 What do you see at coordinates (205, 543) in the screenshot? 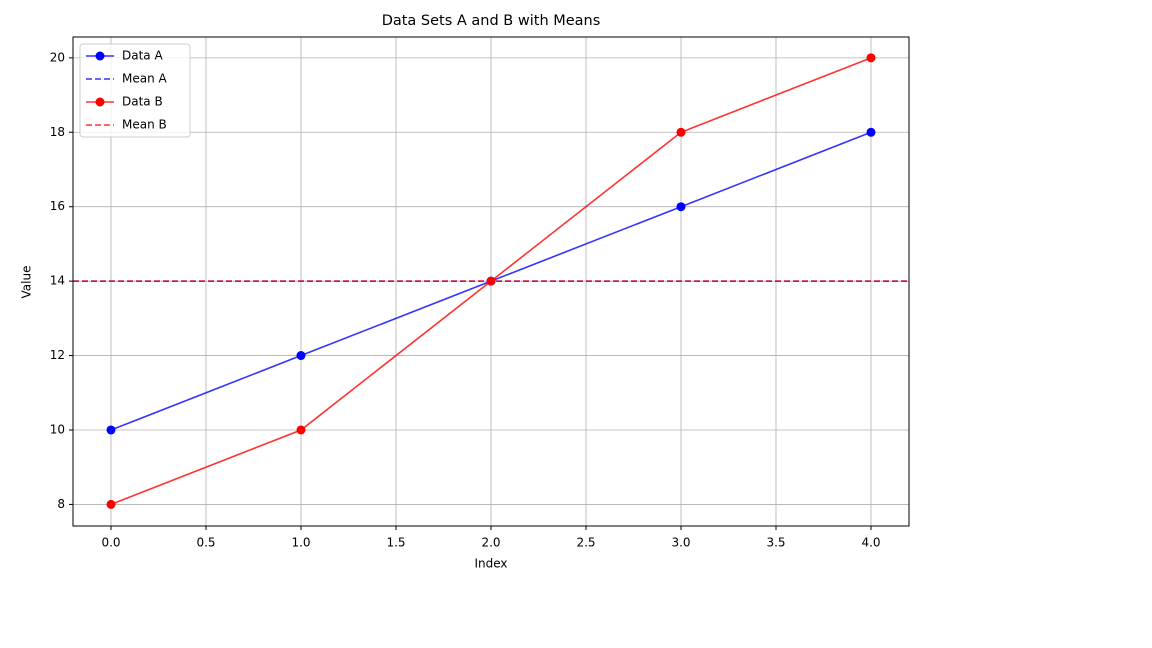
I see `x-tick-label: 0.5` at bounding box center [205, 543].